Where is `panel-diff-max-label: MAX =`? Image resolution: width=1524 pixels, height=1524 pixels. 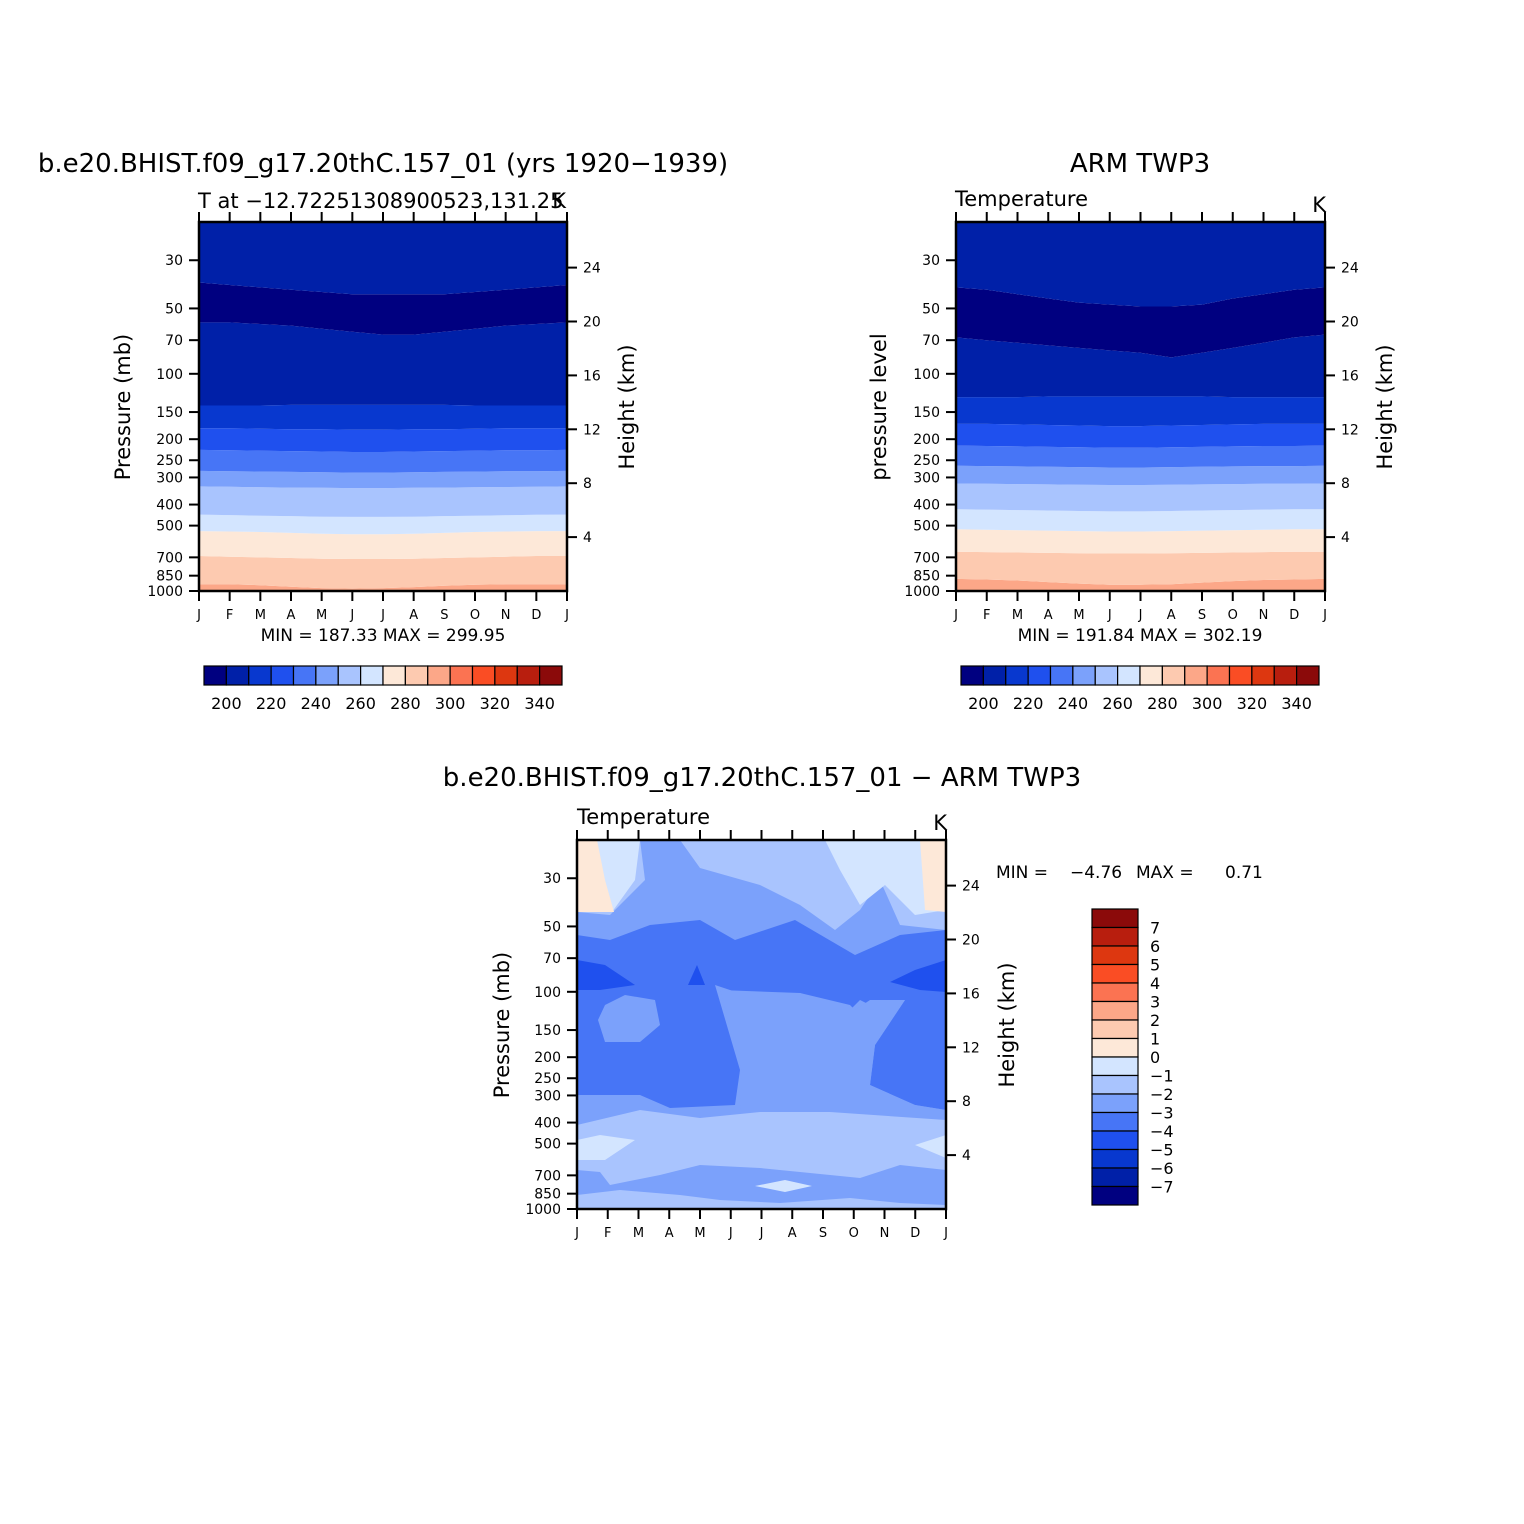 panel-diff-max-label: MAX = is located at coordinates (1165, 873).